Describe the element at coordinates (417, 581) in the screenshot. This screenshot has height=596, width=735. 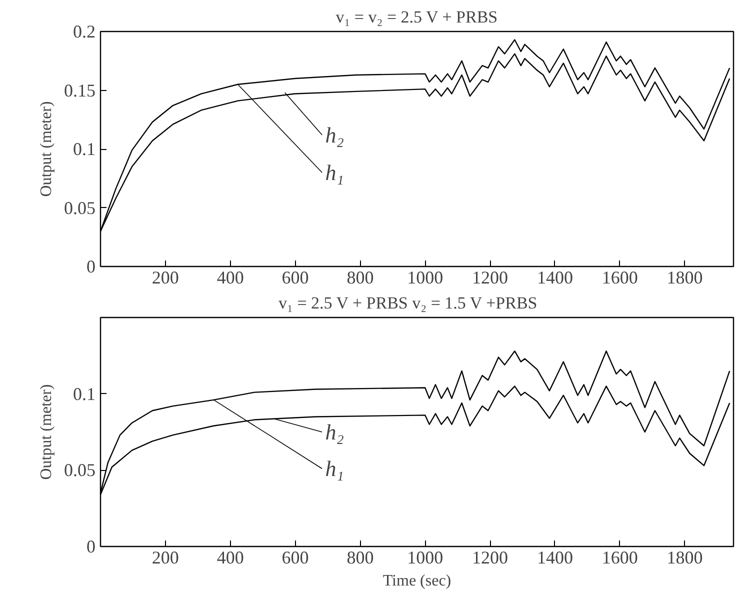
I see `x-axis-title: Time (sec)` at that location.